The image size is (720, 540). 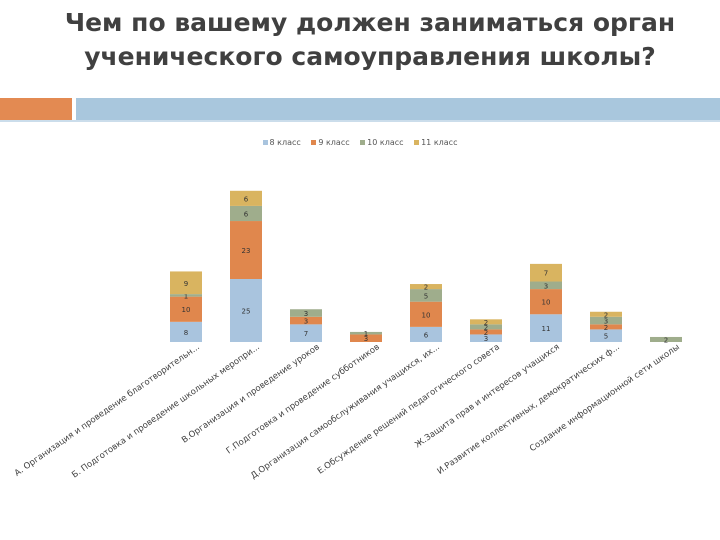 I want to click on band-underline, so click(x=360, y=121).